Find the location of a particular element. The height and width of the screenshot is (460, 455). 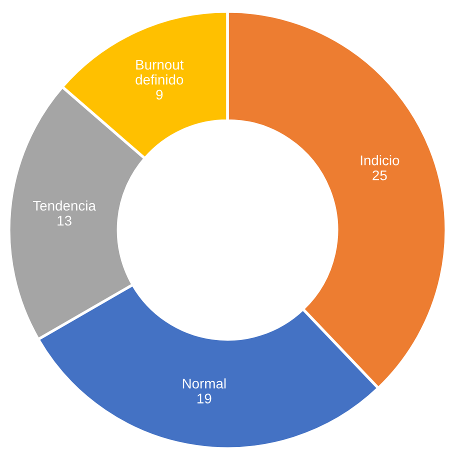

data-label: 25 is located at coordinates (379, 175).